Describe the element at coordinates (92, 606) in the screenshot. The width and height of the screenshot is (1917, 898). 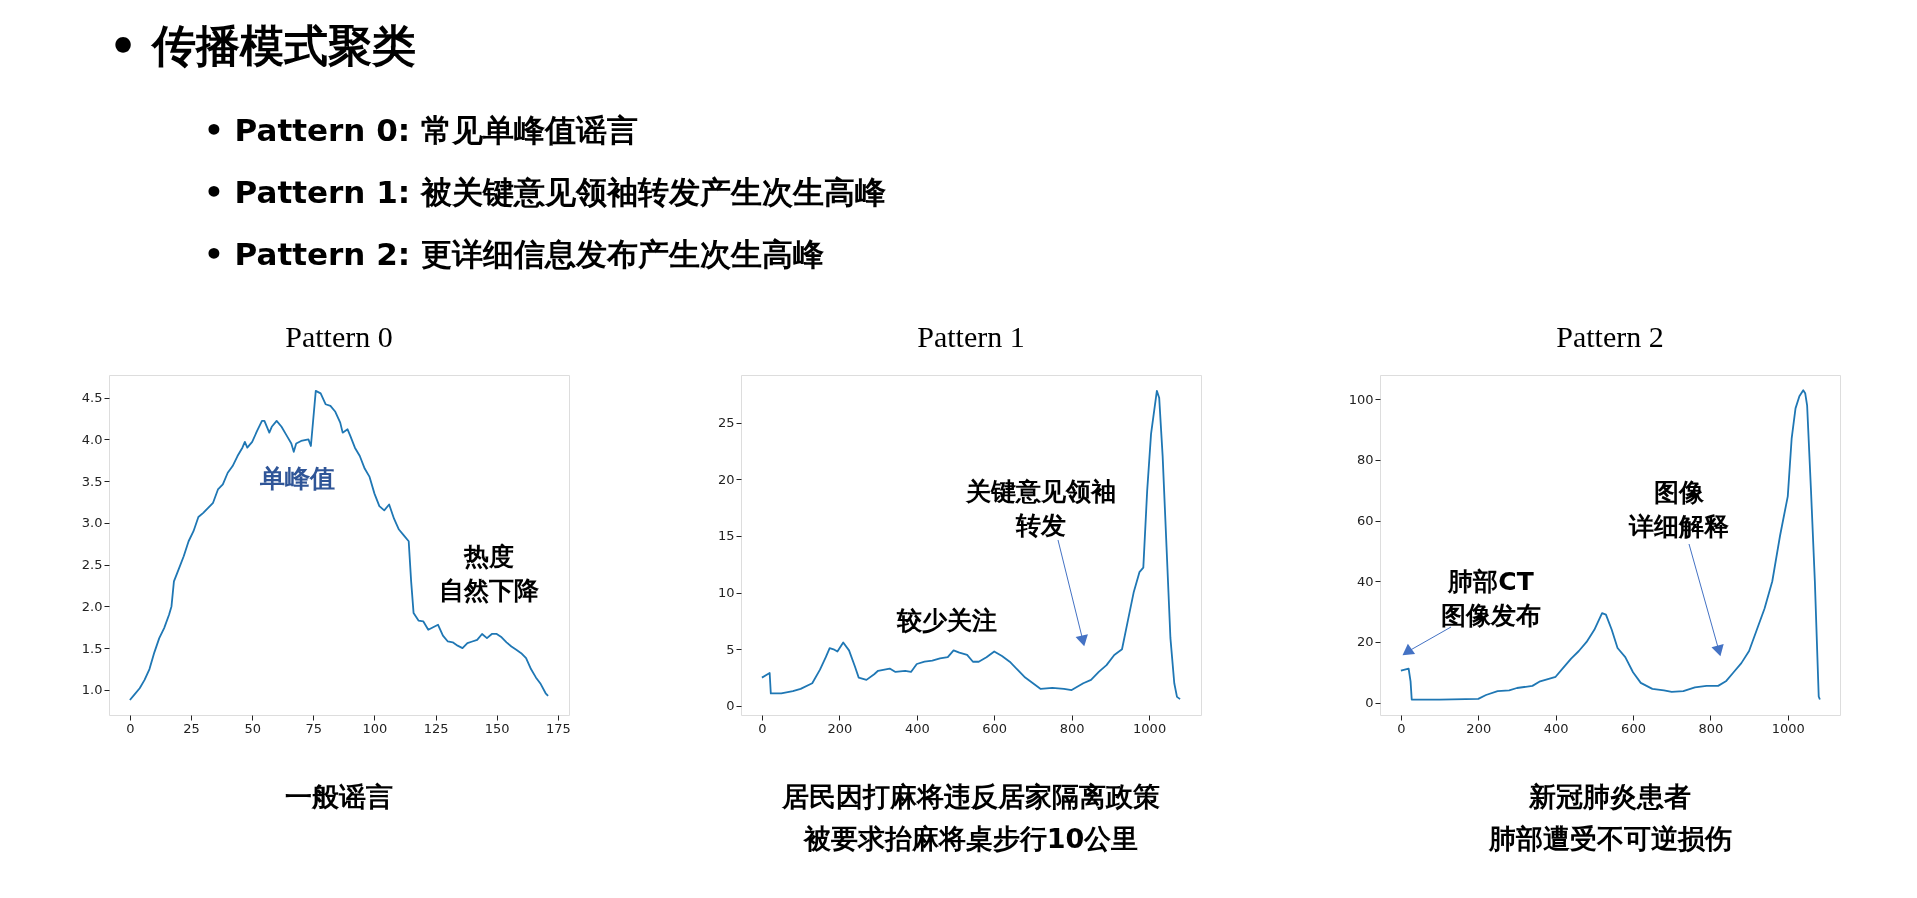
I see `y-tick-label: 2.0` at that location.